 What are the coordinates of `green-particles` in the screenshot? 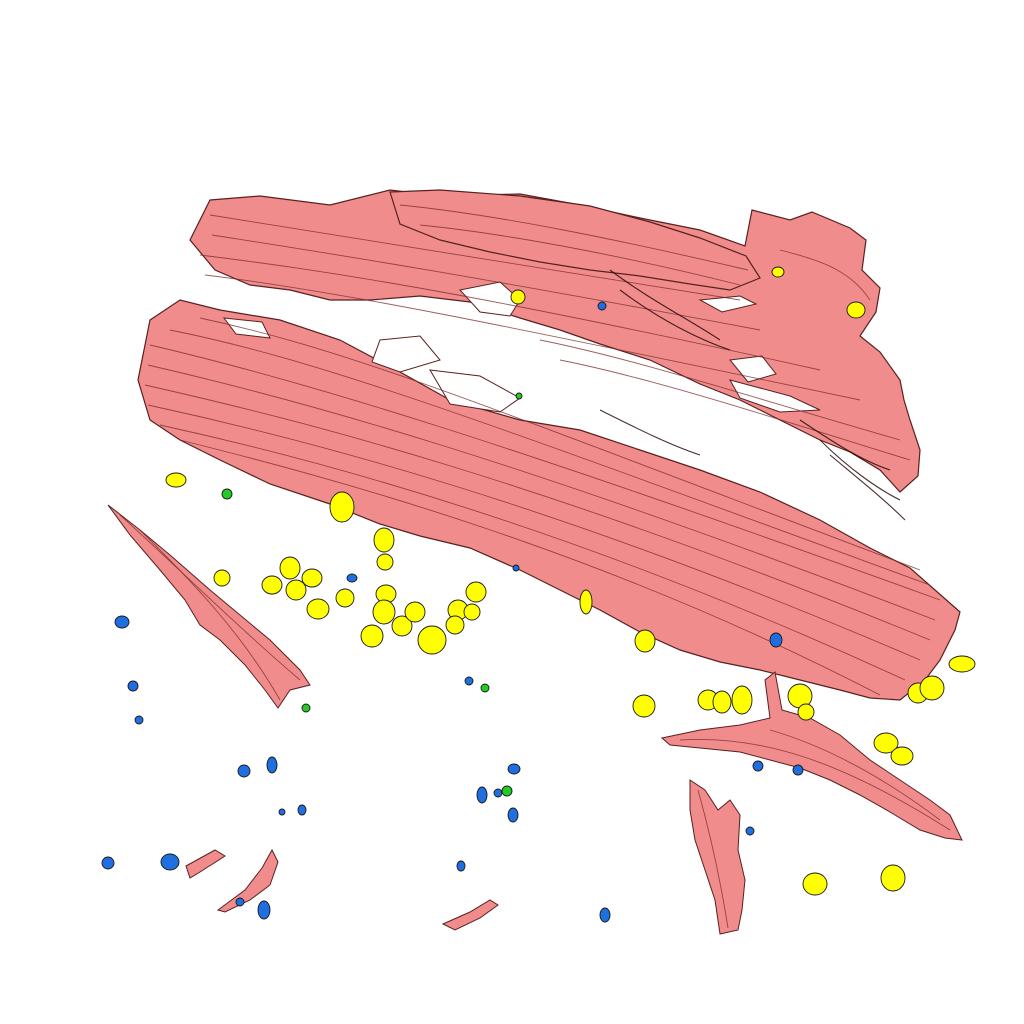 It's located at (372, 594).